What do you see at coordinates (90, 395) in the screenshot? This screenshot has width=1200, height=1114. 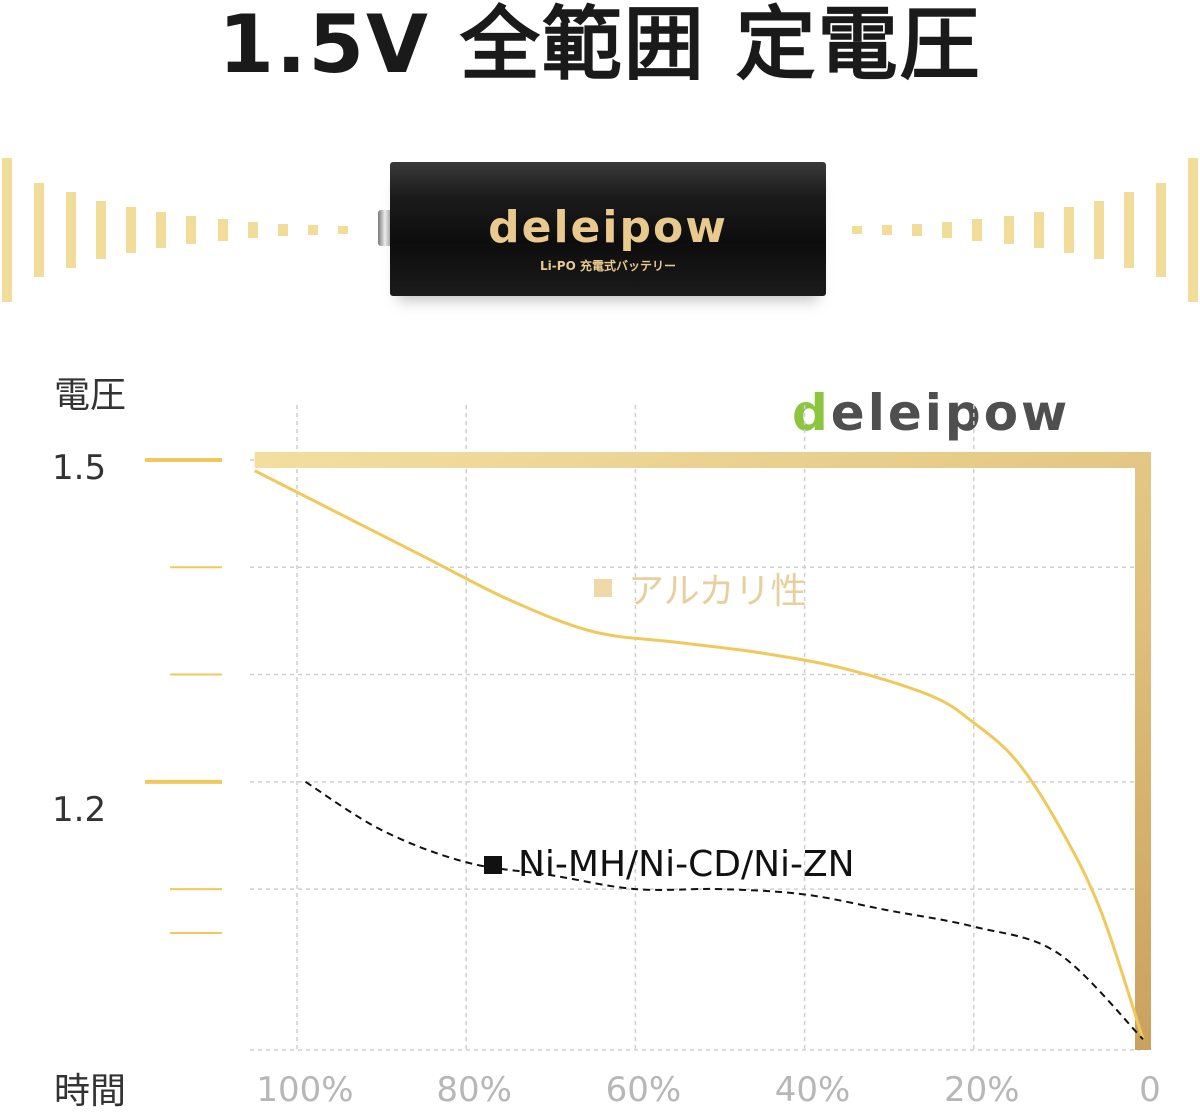 I see `y-axis-label: 電圧` at bounding box center [90, 395].